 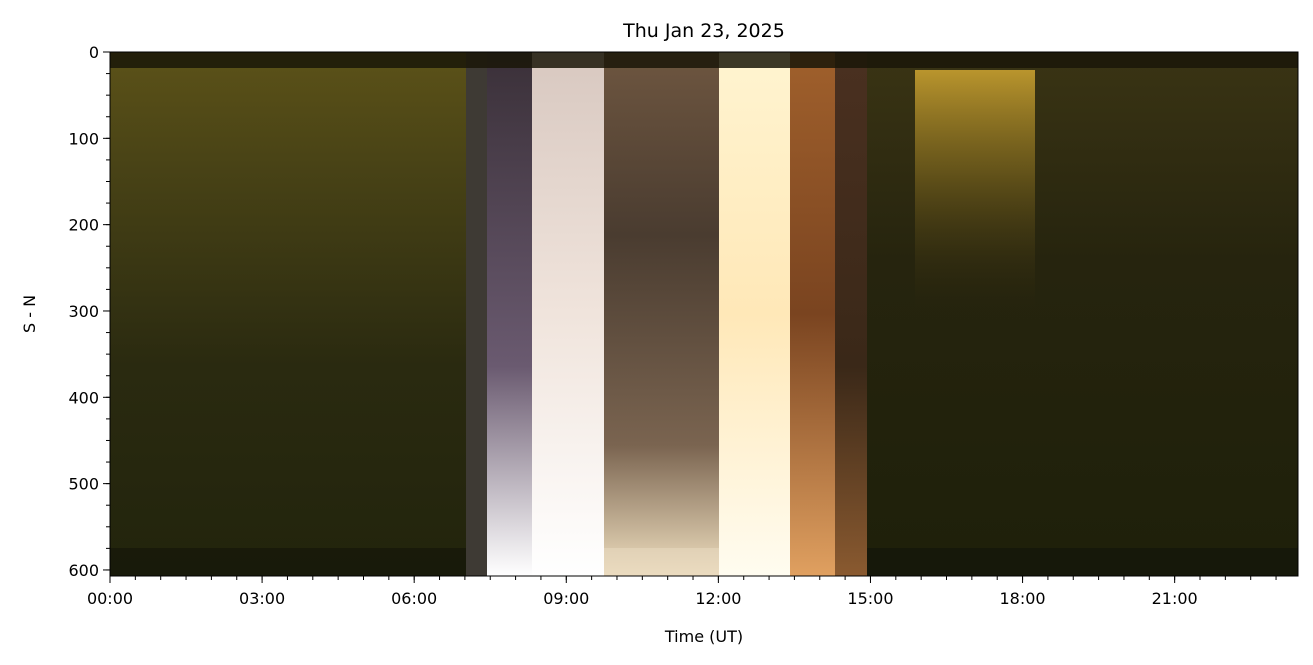 I want to click on y-axis-label: S - N, so click(x=29, y=314).